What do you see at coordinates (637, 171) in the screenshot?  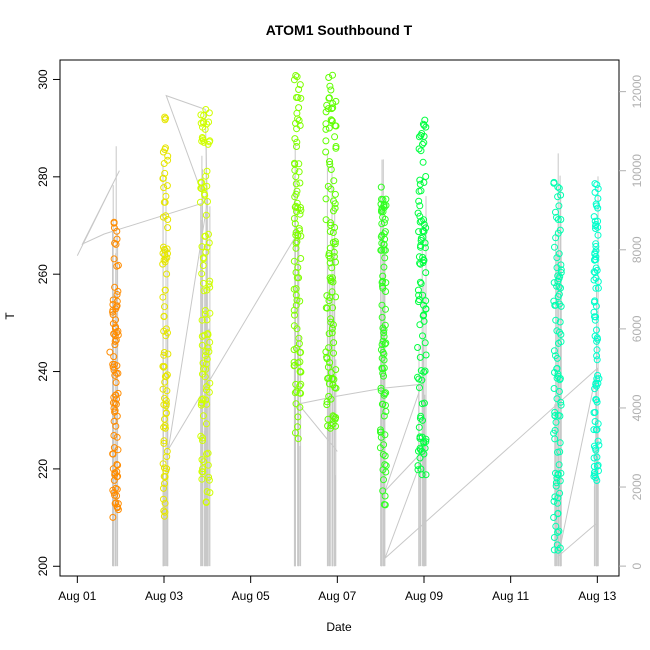 I see `y2-tick-label: 10000` at bounding box center [637, 171].